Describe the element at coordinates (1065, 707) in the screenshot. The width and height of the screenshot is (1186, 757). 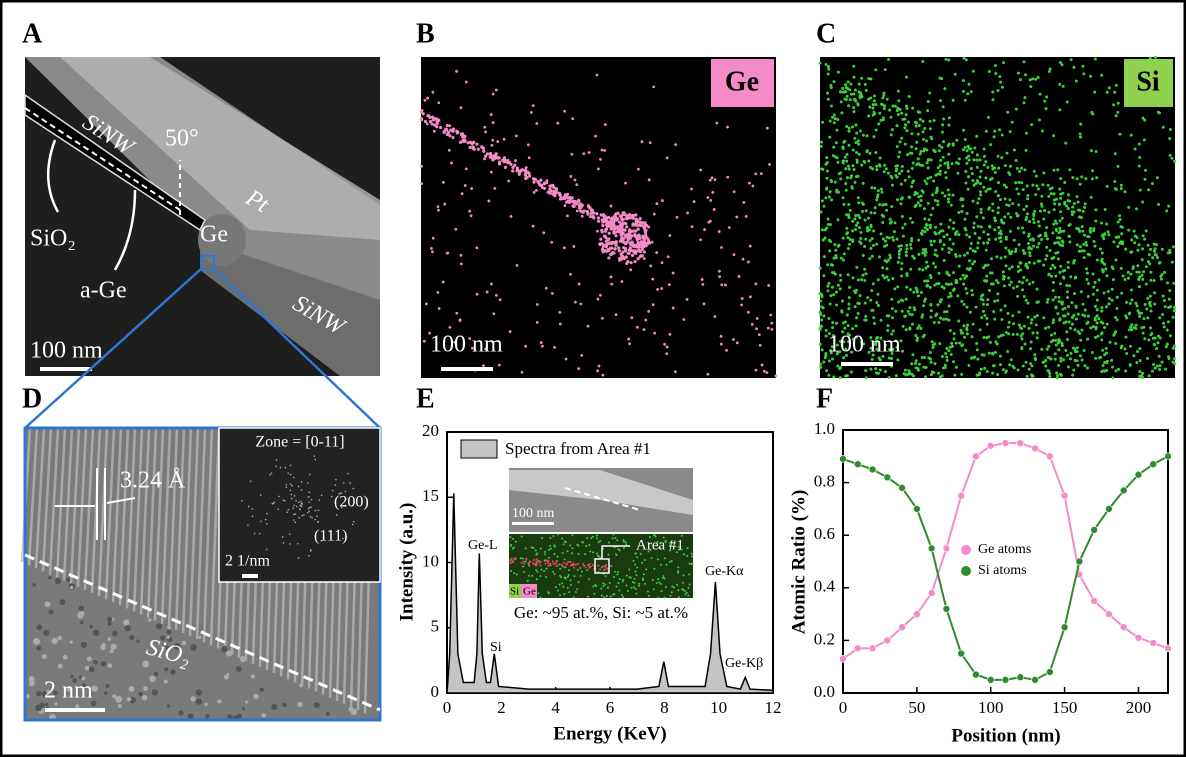
I see `x-tick-label: 150` at that location.